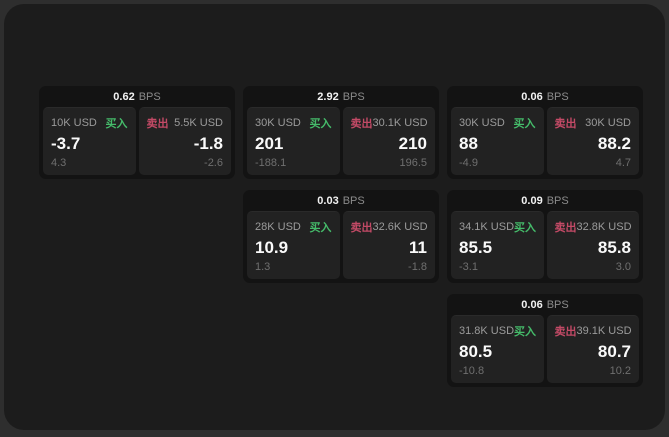 Image resolution: width=669 pixels, height=437 pixels. I want to click on panels: 30K USD 买入 88 -4.9 卖出 30K USD 88.2 4.7, so click(545, 141).